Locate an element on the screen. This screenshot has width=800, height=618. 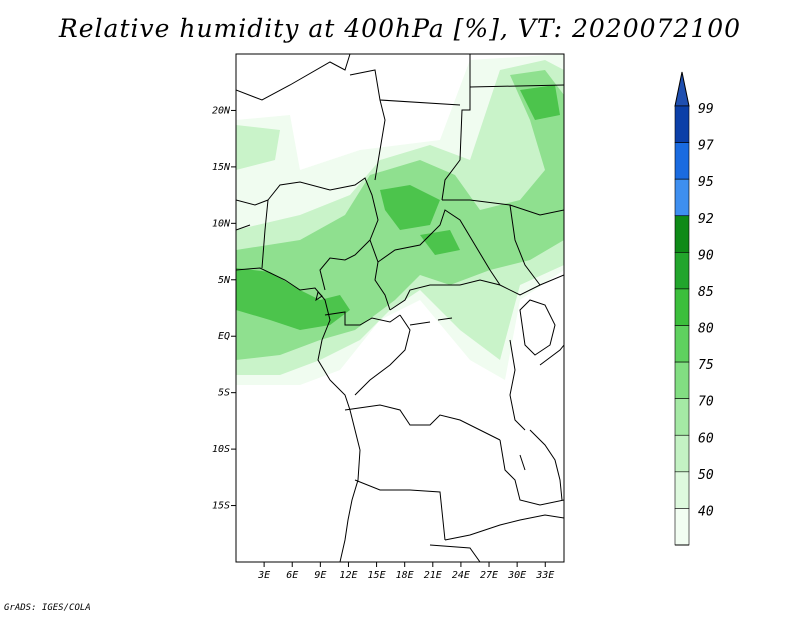
colorbar: 99 97 95 92 90 85 80 75 70 60 50 40 is located at coordinates (694, 308).